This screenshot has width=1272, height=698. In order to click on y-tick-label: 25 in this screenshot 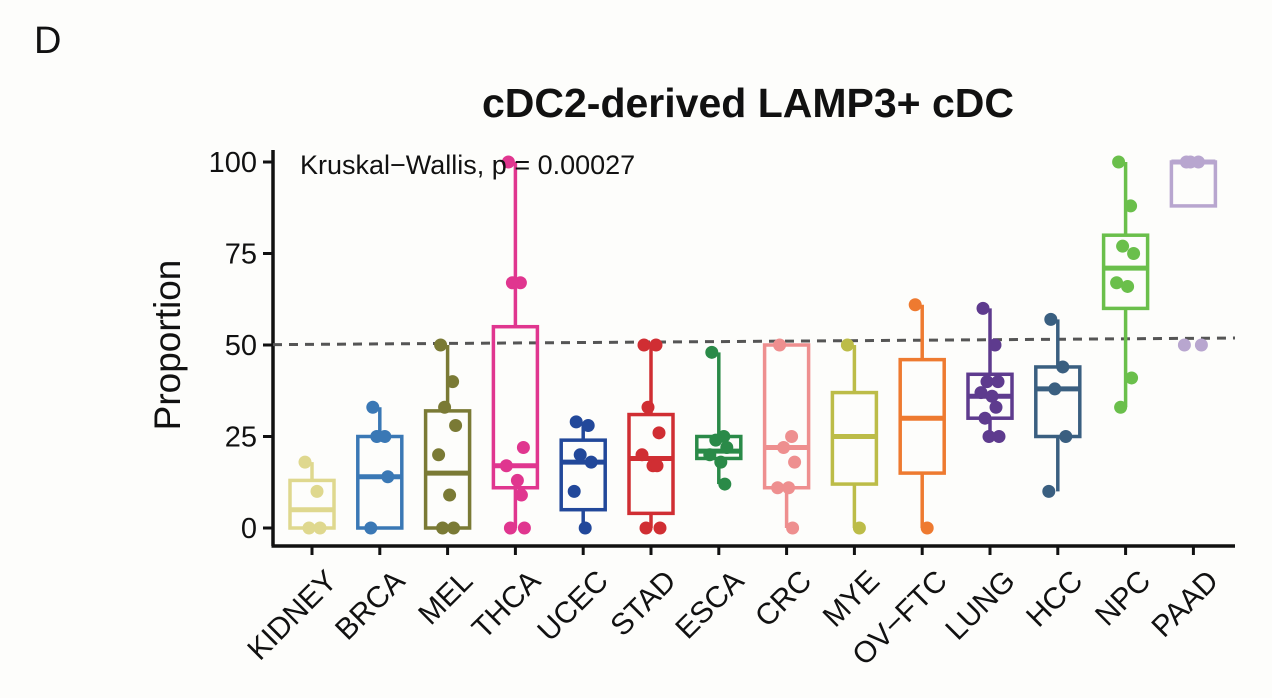, I will do `click(241, 438)`.